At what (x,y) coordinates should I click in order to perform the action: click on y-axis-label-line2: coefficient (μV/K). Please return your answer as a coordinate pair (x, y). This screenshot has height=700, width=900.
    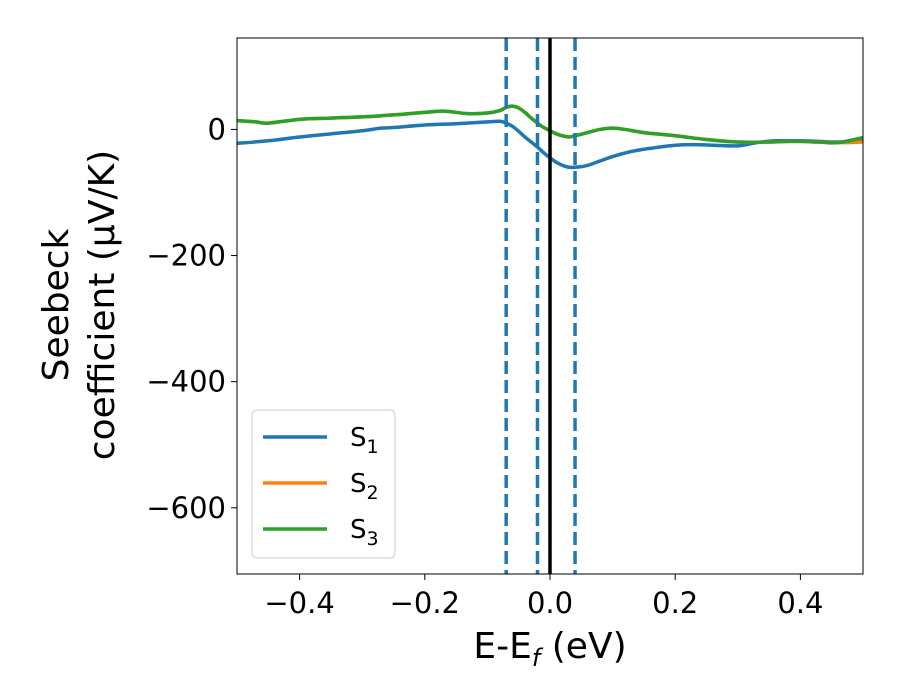
    Looking at the image, I should click on (102, 305).